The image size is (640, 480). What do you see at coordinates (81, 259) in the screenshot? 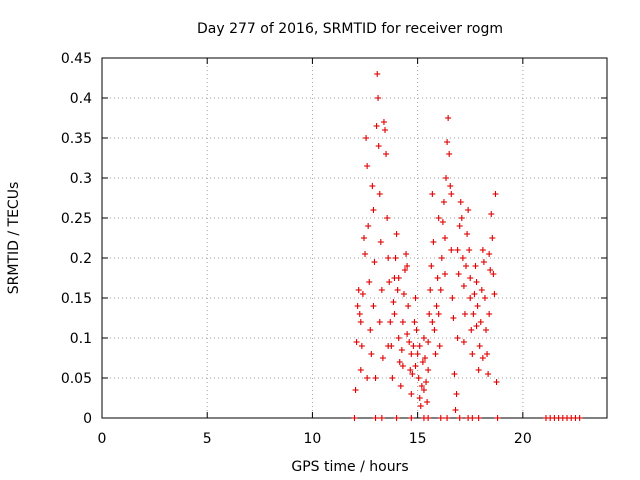
I see `y-tick-label: 0.2` at bounding box center [81, 259].